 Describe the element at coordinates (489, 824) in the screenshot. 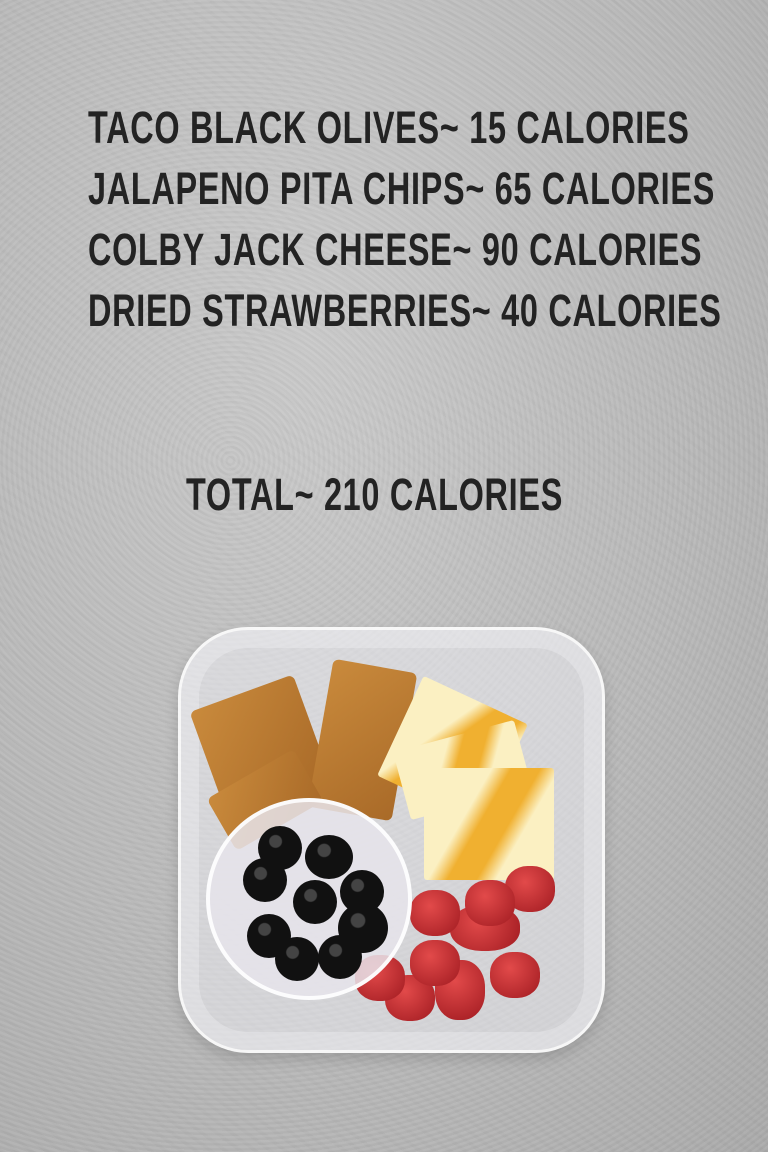

I see `cheese-slice` at that location.